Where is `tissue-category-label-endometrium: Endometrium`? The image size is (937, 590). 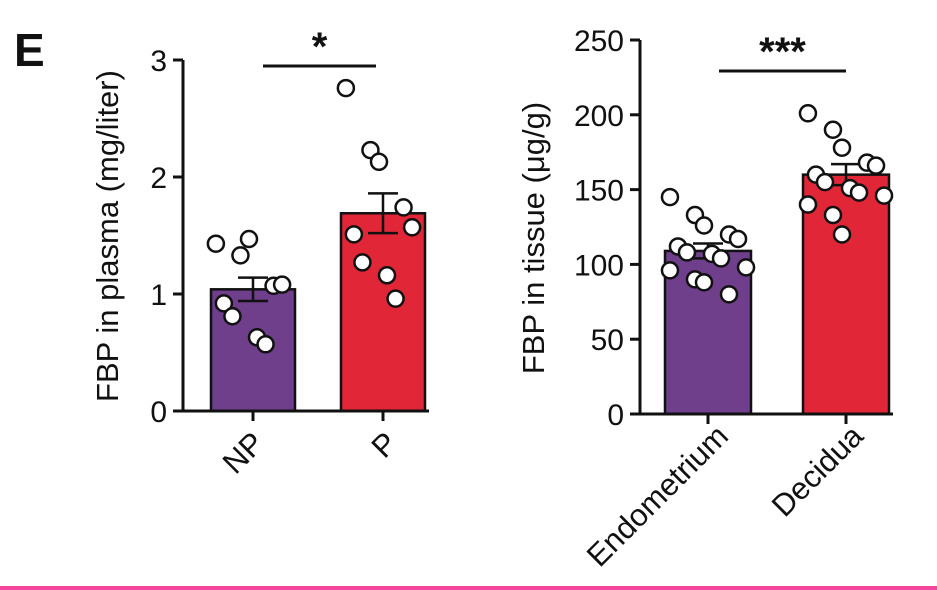
tissue-category-label-endometrium: Endometrium is located at coordinates (657, 495).